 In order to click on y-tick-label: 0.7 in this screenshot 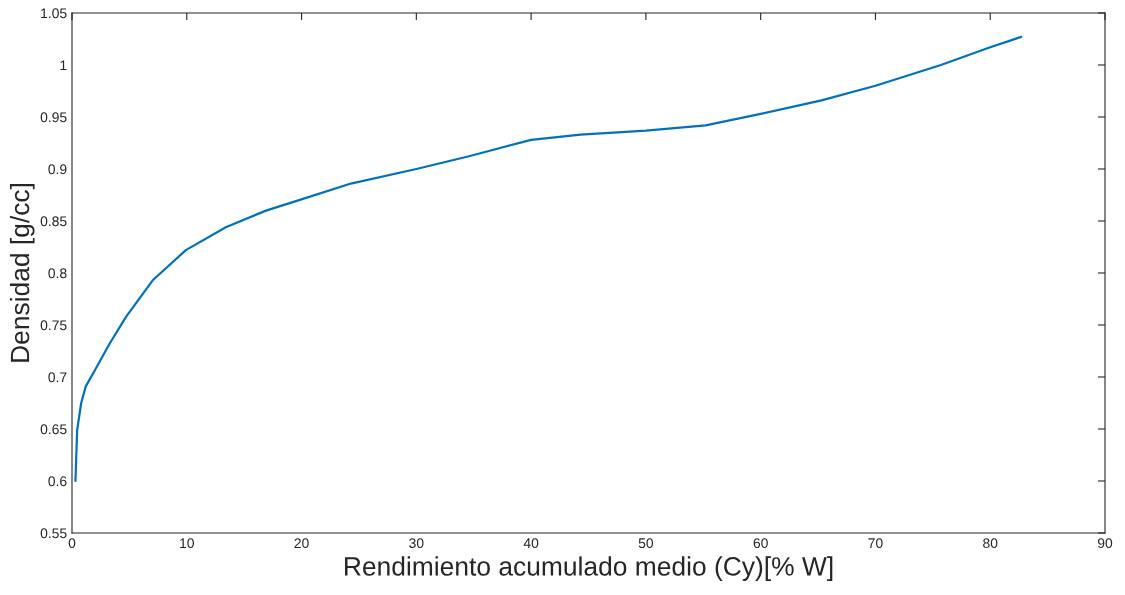, I will do `click(57, 377)`.